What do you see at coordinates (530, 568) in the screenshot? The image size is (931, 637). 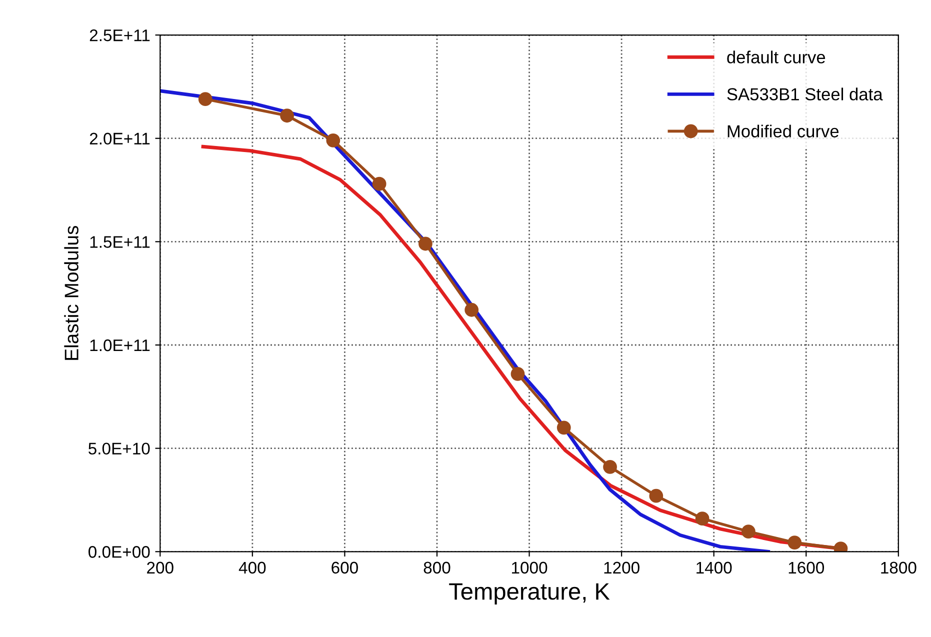 I see `x-tick-label: 1000` at bounding box center [530, 568].